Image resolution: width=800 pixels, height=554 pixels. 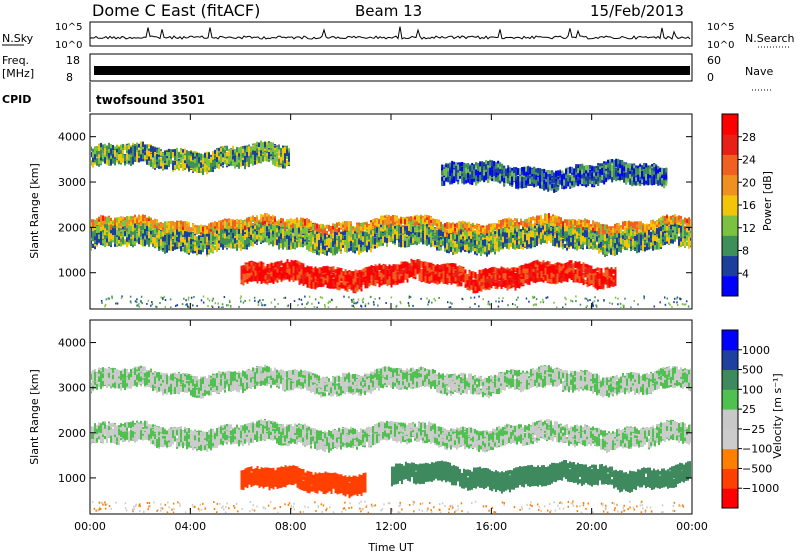 I want to click on nsky-frame, so click(x=391, y=34).